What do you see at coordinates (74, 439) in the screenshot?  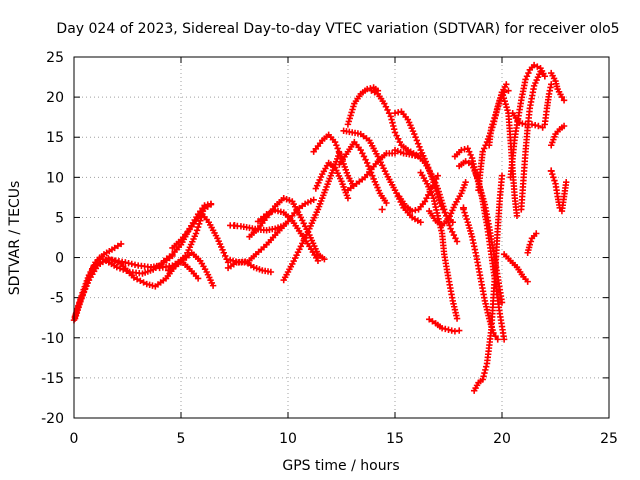 I see `x-tick-label: 0` at bounding box center [74, 439].